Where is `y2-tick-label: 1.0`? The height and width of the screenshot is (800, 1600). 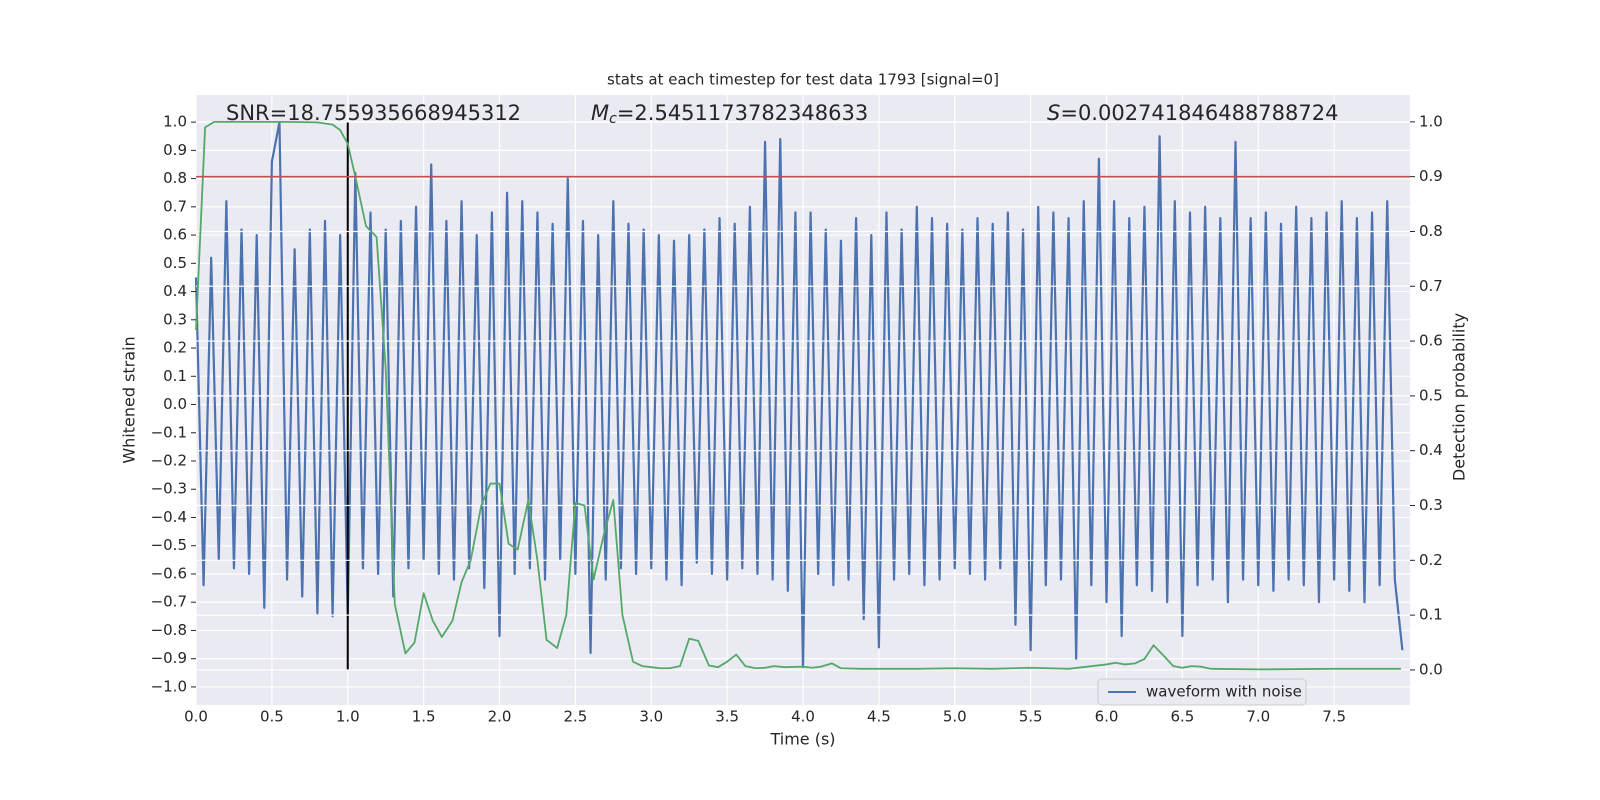 y2-tick-label: 1.0 is located at coordinates (1431, 121).